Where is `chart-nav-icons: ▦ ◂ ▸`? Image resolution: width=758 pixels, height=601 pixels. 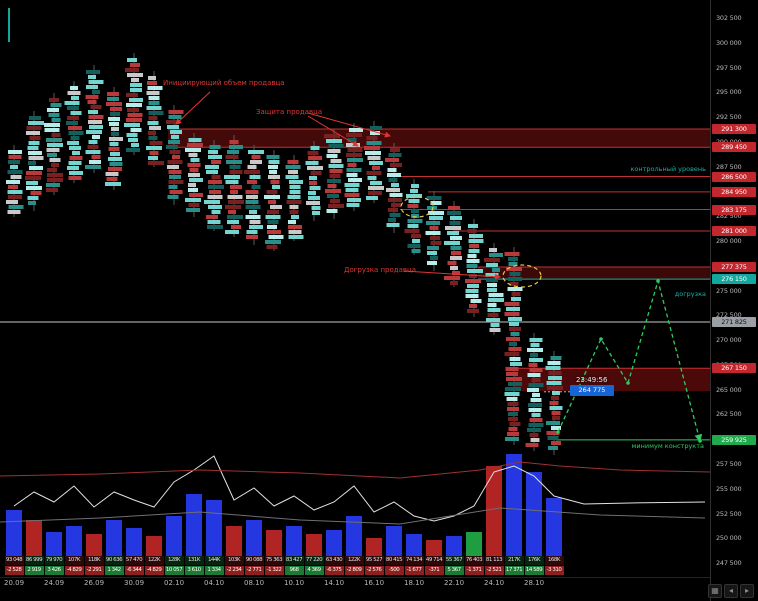 chart-nav-icons: ▦ ◂ ▸ is located at coordinates (731, 591).